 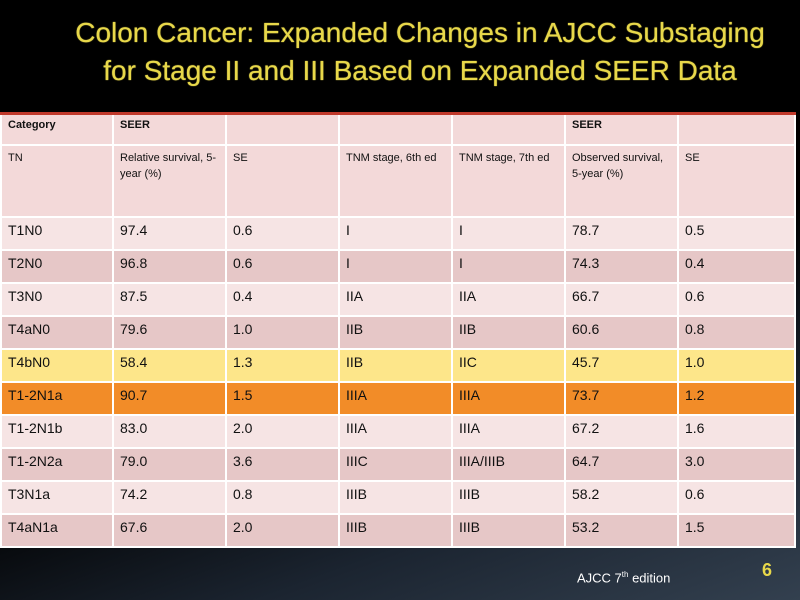 I want to click on table-row: T3N1a 74.2 0.8 IIIB IIIB 58.2 0.6, so click(x=398, y=497).